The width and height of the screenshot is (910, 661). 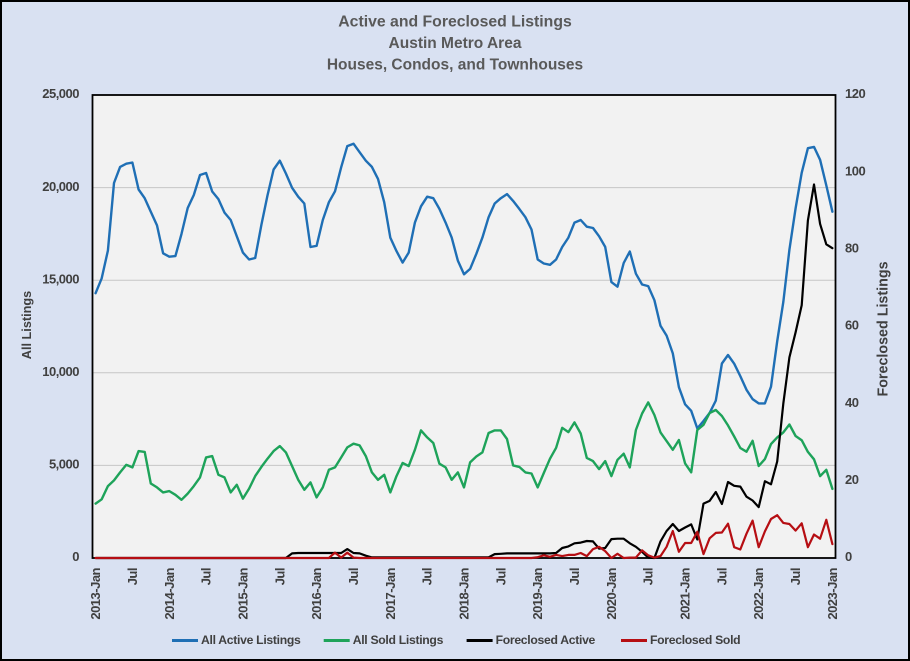 I want to click on svg-text: 20,000, so click(x=60, y=186).